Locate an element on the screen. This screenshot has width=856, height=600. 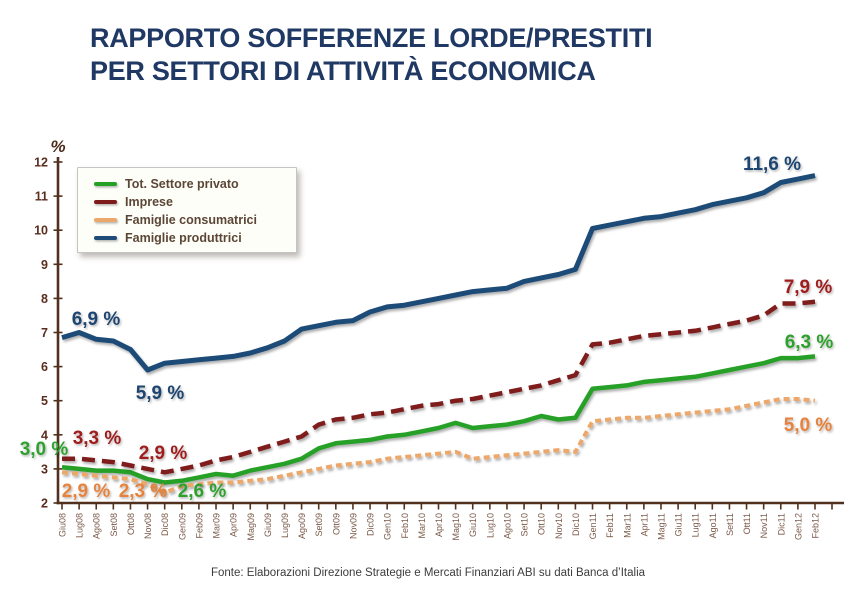
x-tick-label: Mag10 is located at coordinates (456, 527).